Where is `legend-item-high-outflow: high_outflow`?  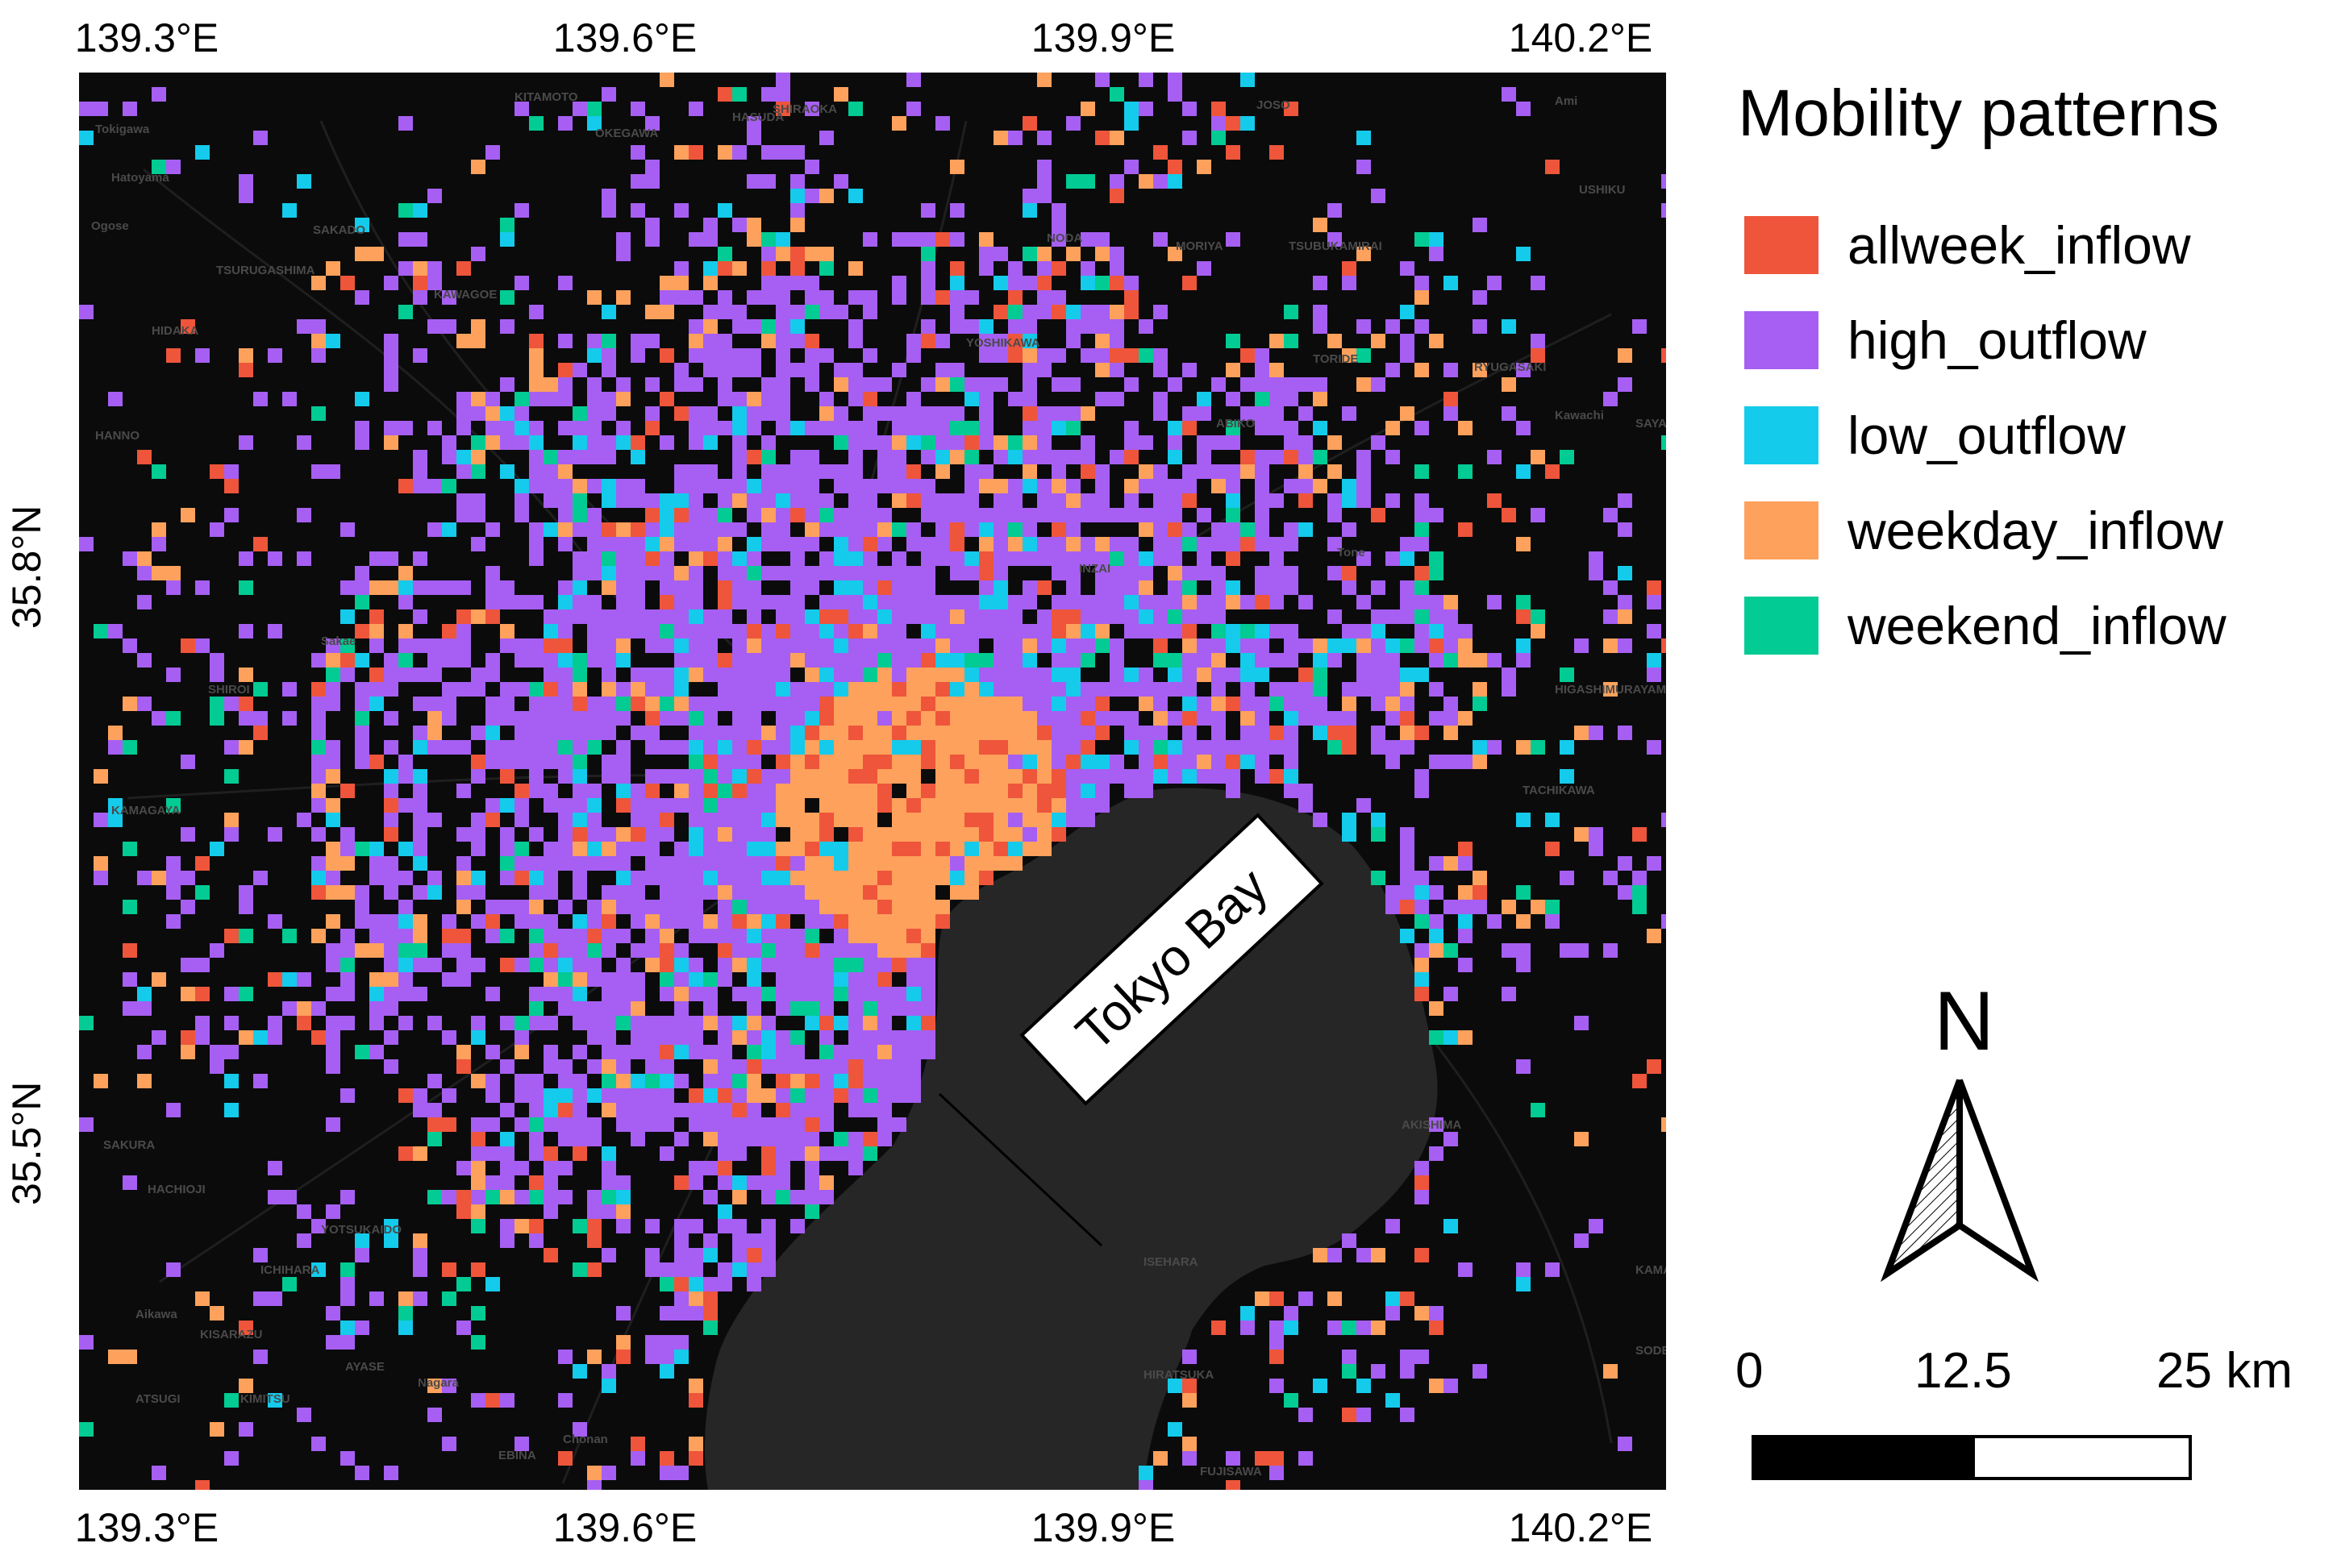
legend-item-high-outflow: high_outflow is located at coordinates (1946, 340).